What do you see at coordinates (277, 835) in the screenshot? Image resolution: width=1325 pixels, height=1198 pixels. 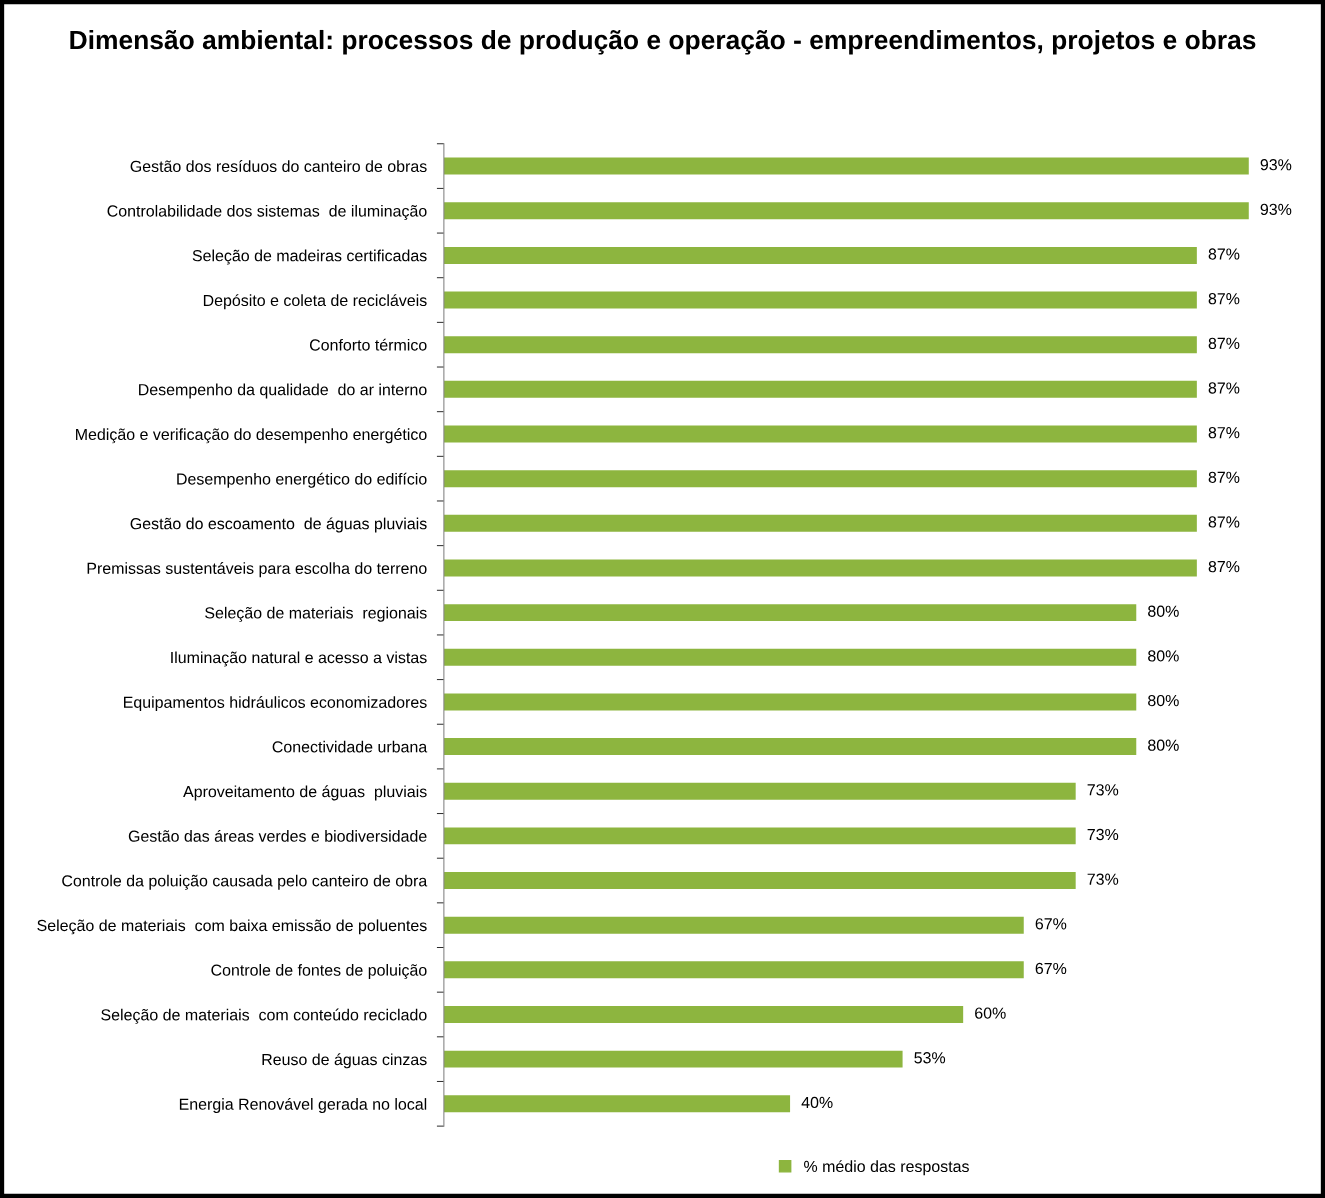 I see `y-tick-label: Gestão das áreas verdes e biodiversidade` at bounding box center [277, 835].